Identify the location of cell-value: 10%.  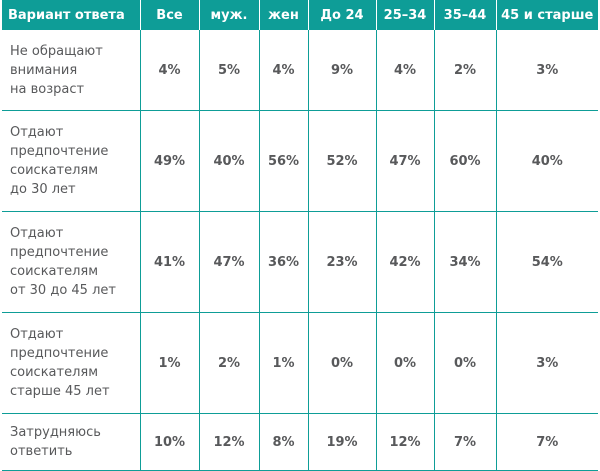
(170, 442).